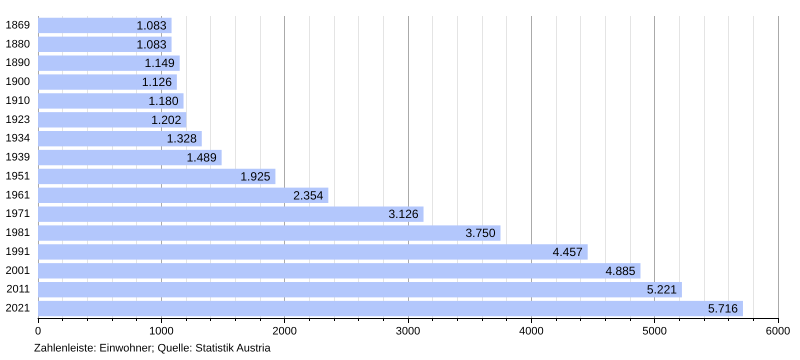 The width and height of the screenshot is (800, 360). Describe the element at coordinates (255, 176) in the screenshot. I see `data-label: 1.925` at that location.